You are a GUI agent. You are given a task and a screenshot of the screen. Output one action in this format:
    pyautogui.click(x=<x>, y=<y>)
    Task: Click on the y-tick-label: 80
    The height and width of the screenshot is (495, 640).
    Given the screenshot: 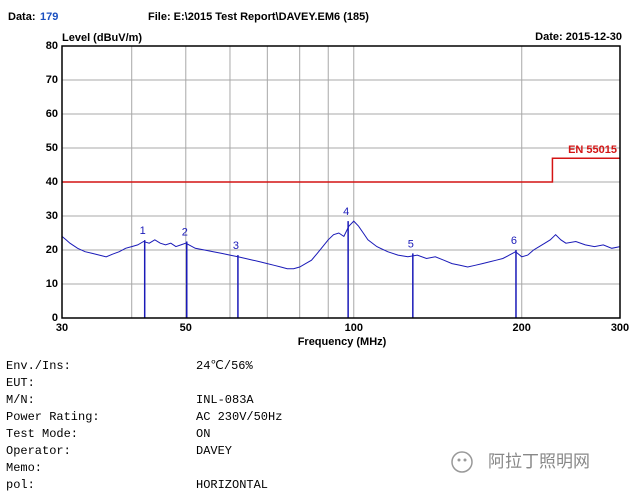 What is the action you would take?
    pyautogui.click(x=52, y=46)
    